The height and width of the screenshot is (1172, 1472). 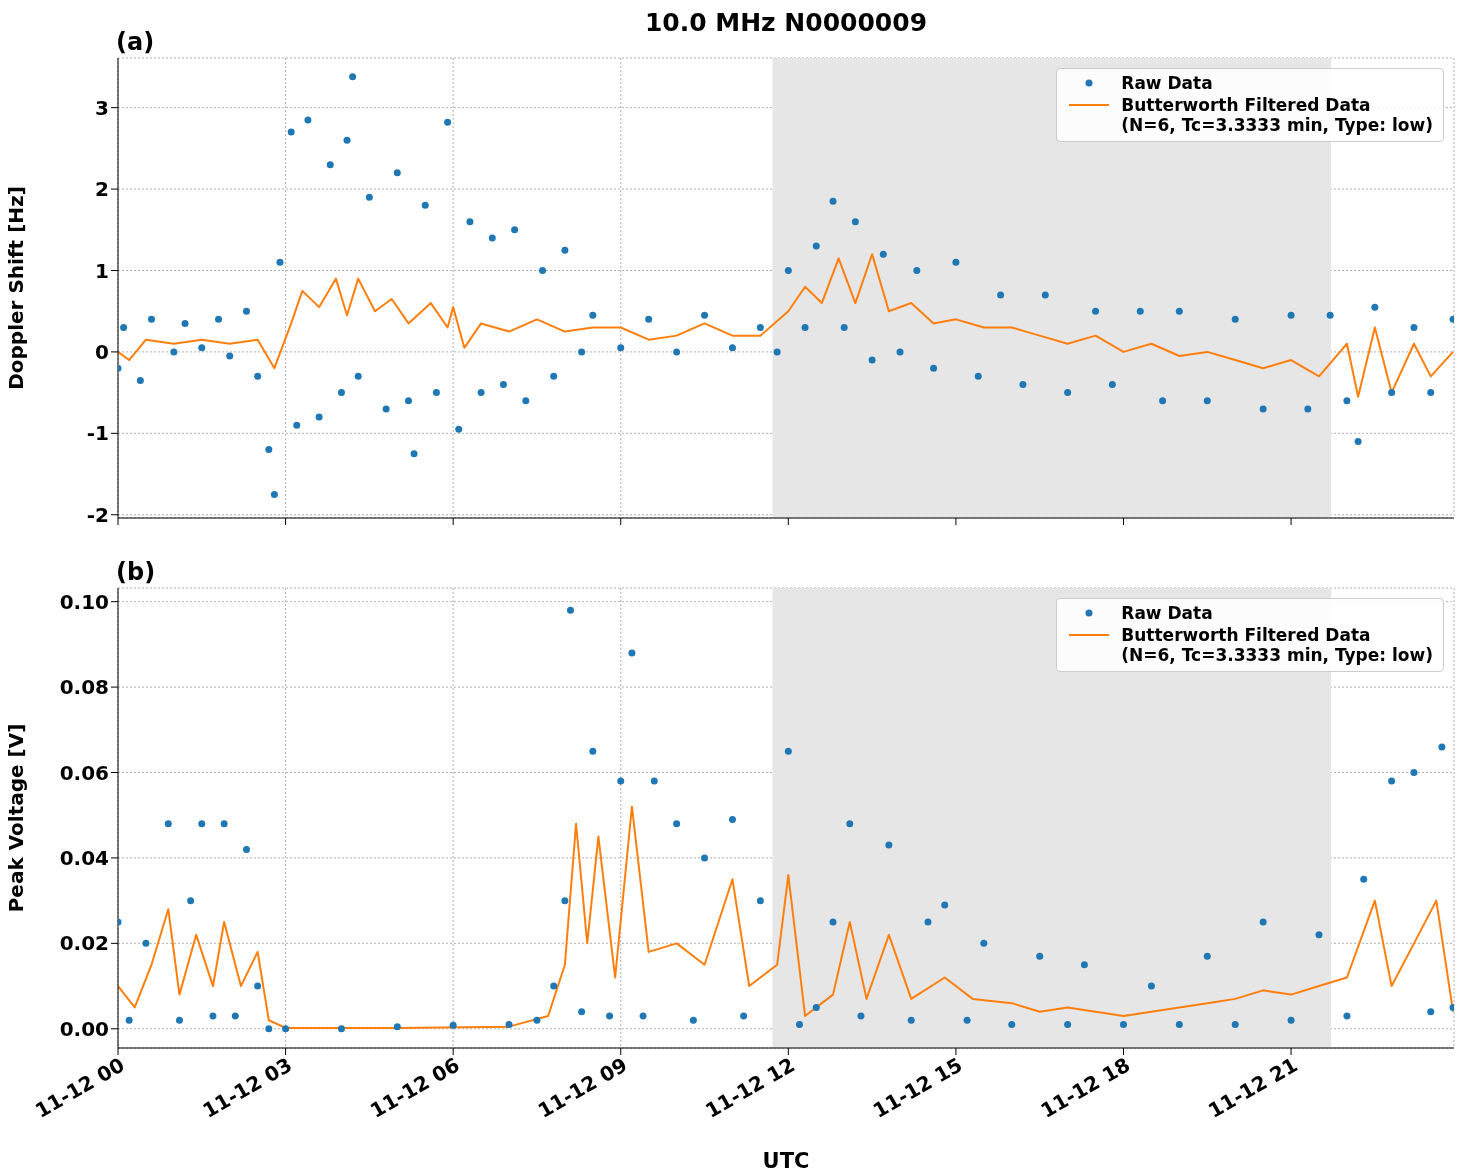 What do you see at coordinates (102, 189) in the screenshot?
I see `y-tick-label: 2` at bounding box center [102, 189].